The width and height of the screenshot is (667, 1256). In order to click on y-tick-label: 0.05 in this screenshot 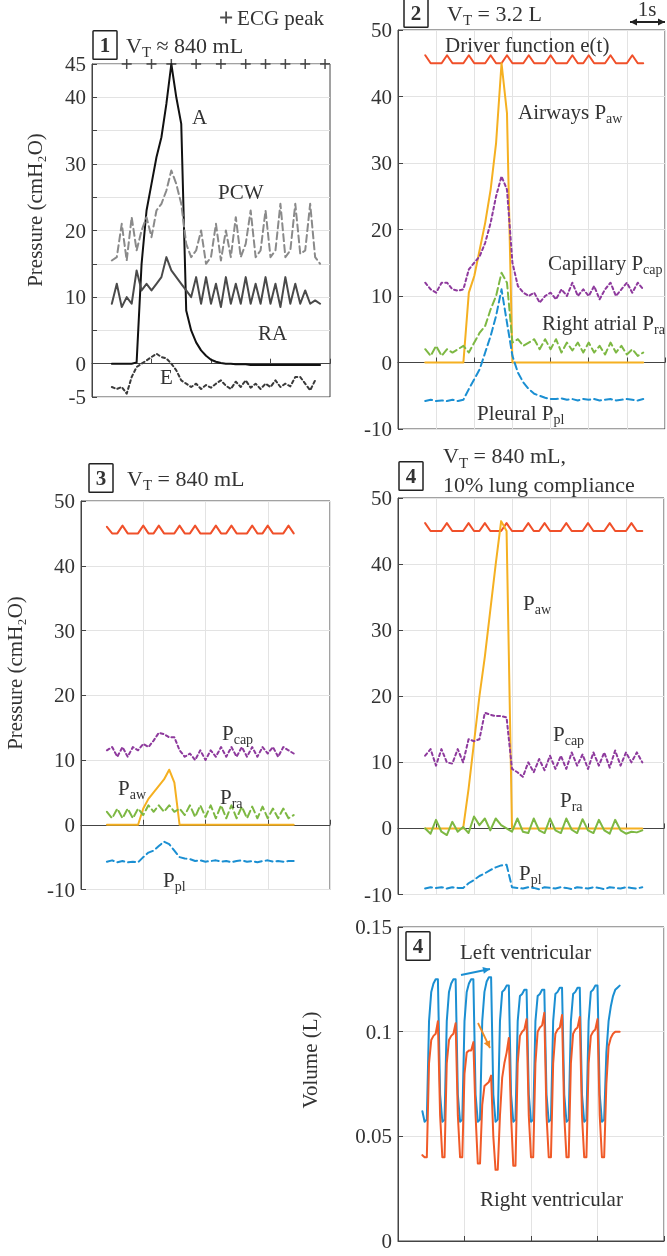, I will do `click(373, 1136)`.